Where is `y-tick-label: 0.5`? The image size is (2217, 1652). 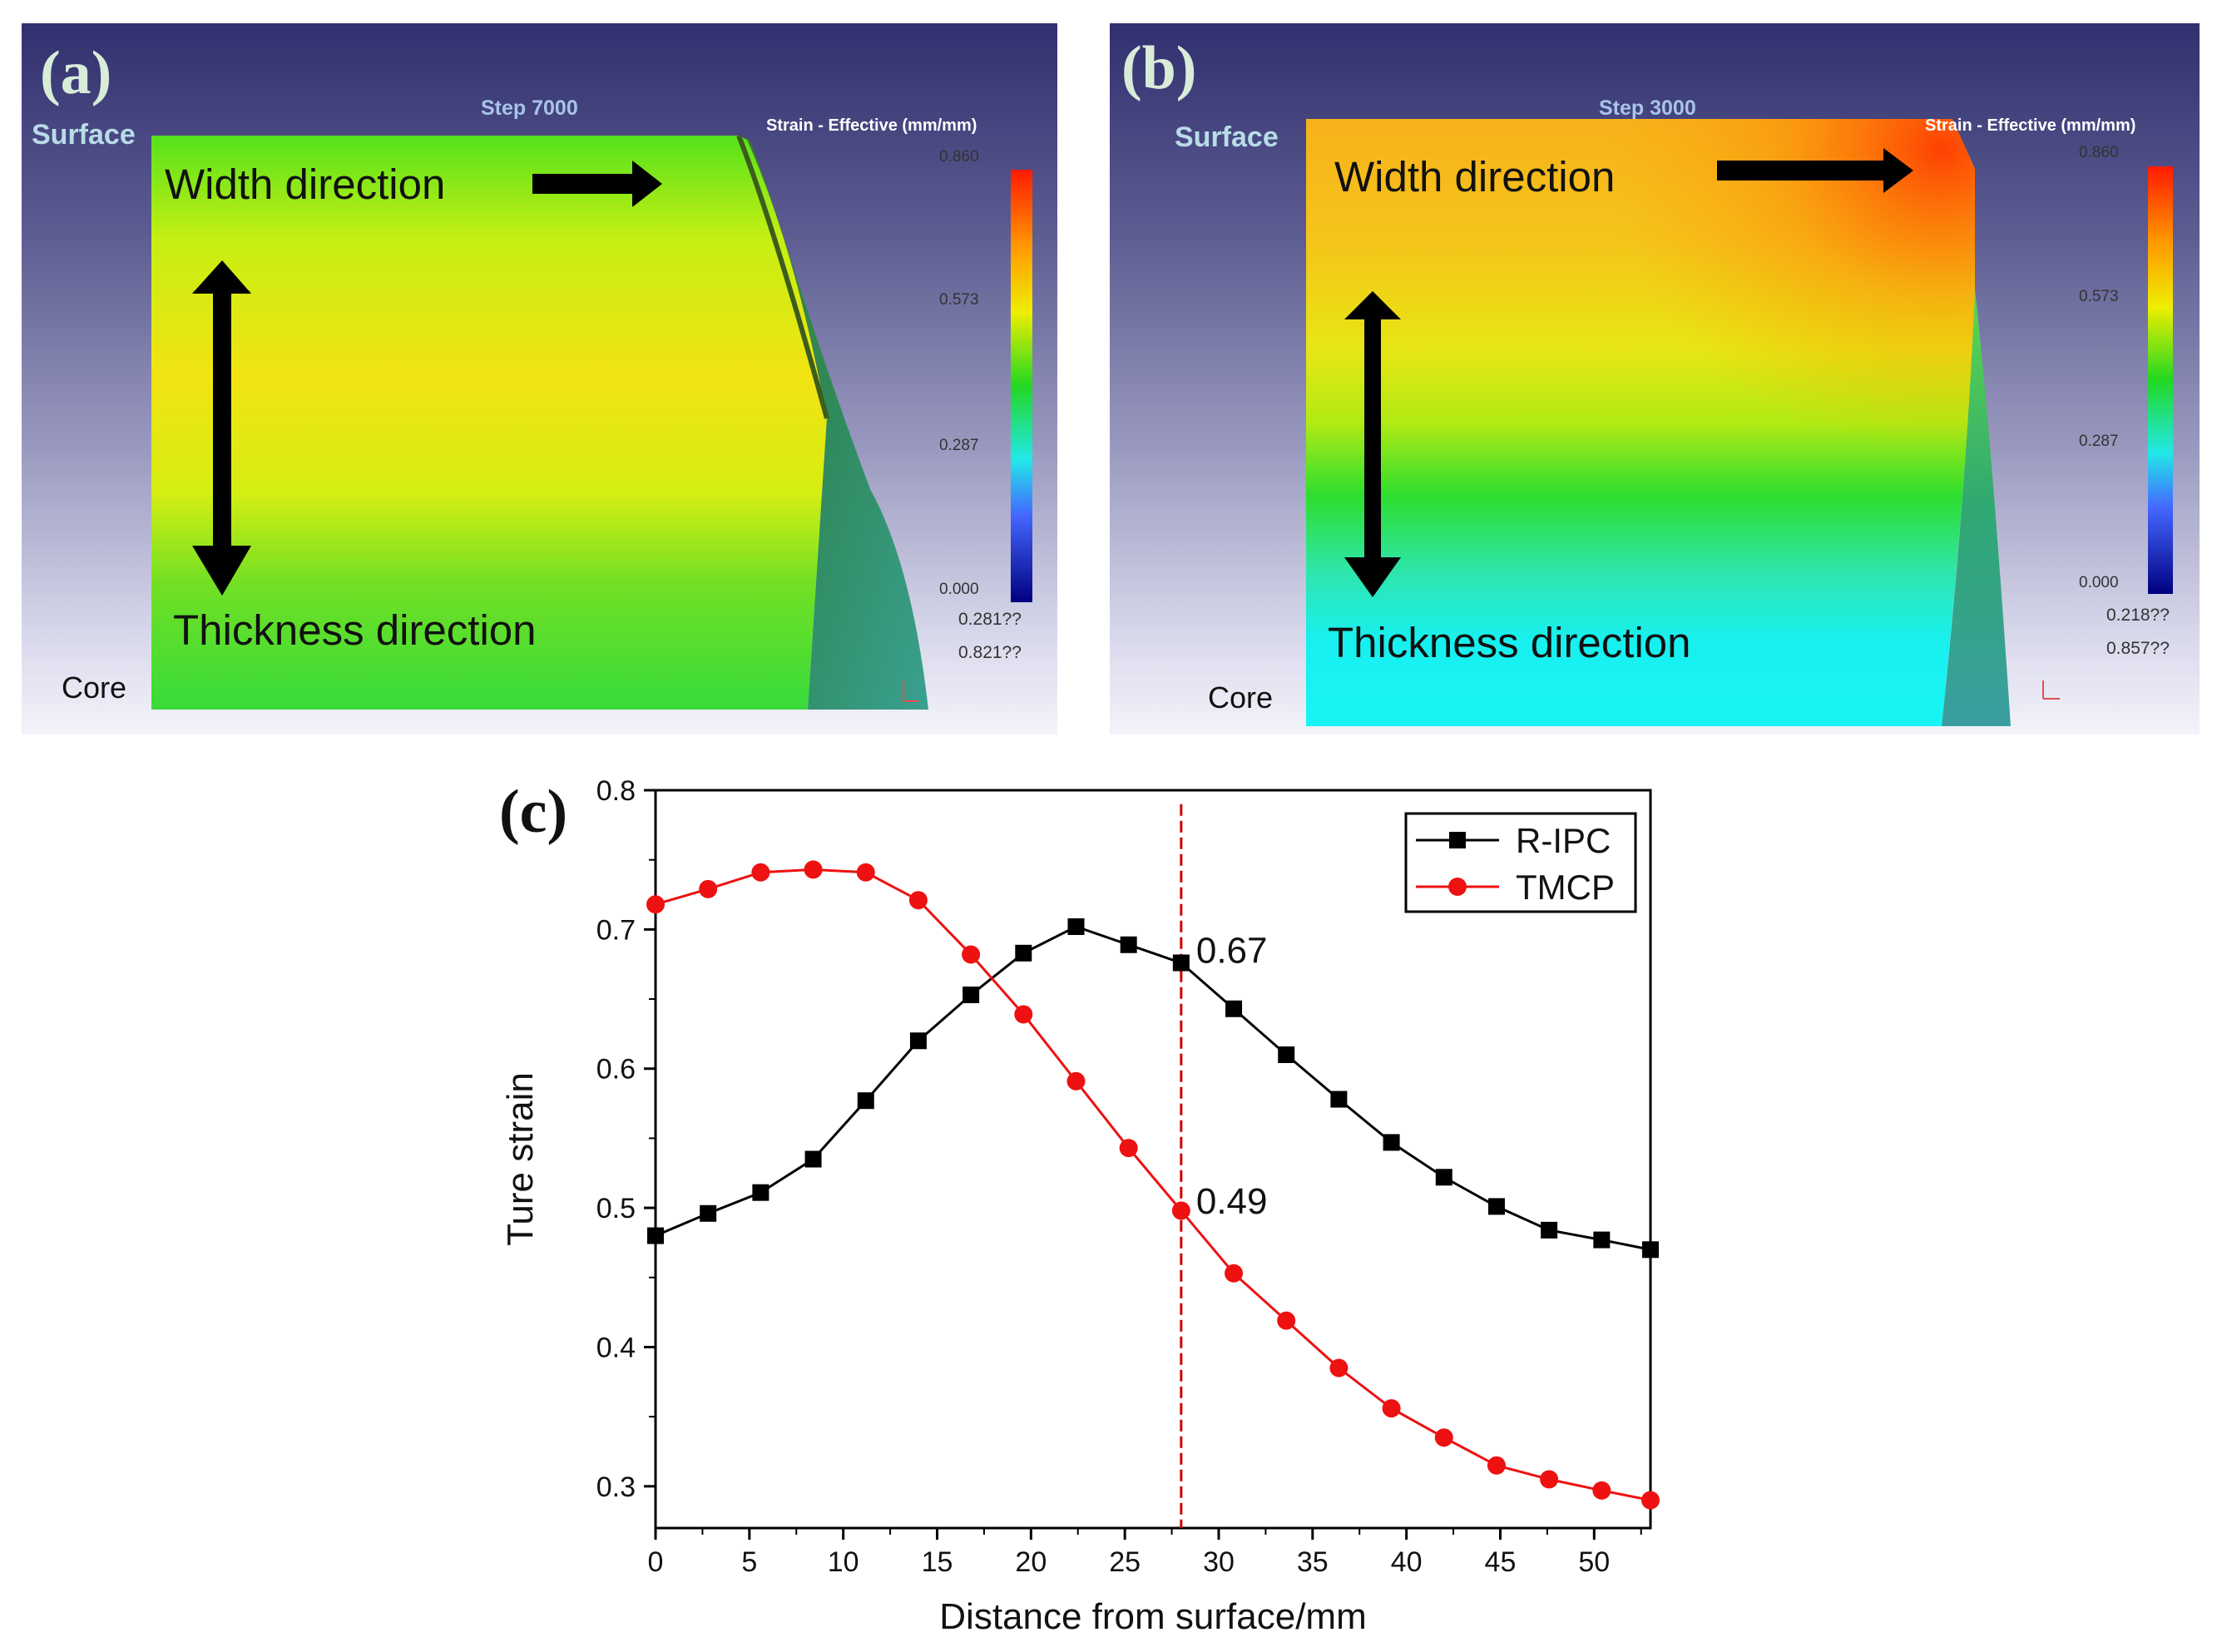 y-tick-label: 0.5 is located at coordinates (616, 1208).